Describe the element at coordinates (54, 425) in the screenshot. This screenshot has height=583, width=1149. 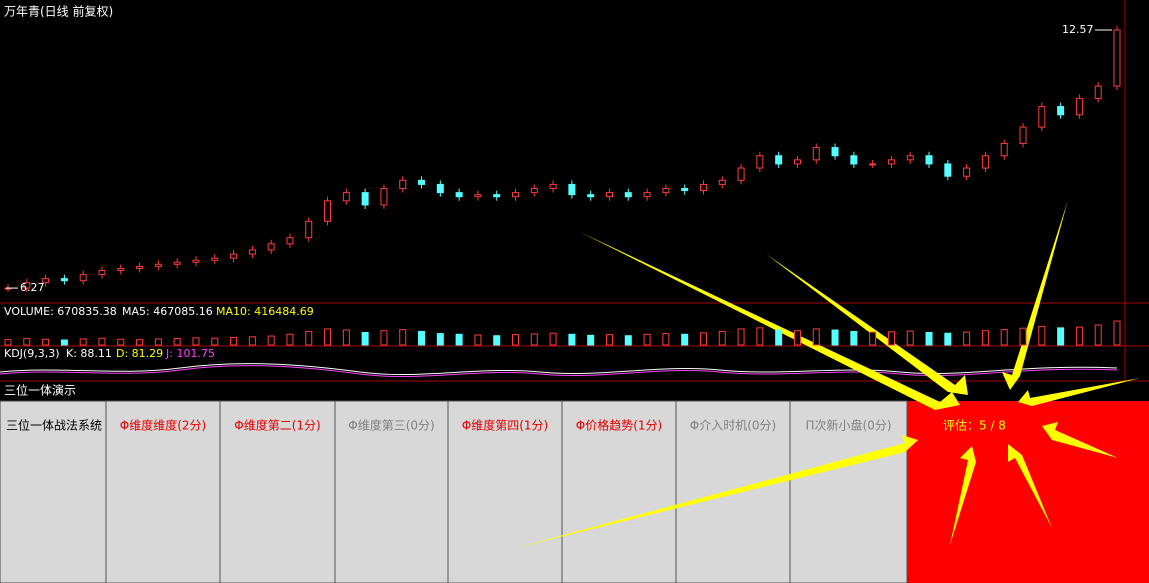
I see `table-title: 三位一体战法系统` at that location.